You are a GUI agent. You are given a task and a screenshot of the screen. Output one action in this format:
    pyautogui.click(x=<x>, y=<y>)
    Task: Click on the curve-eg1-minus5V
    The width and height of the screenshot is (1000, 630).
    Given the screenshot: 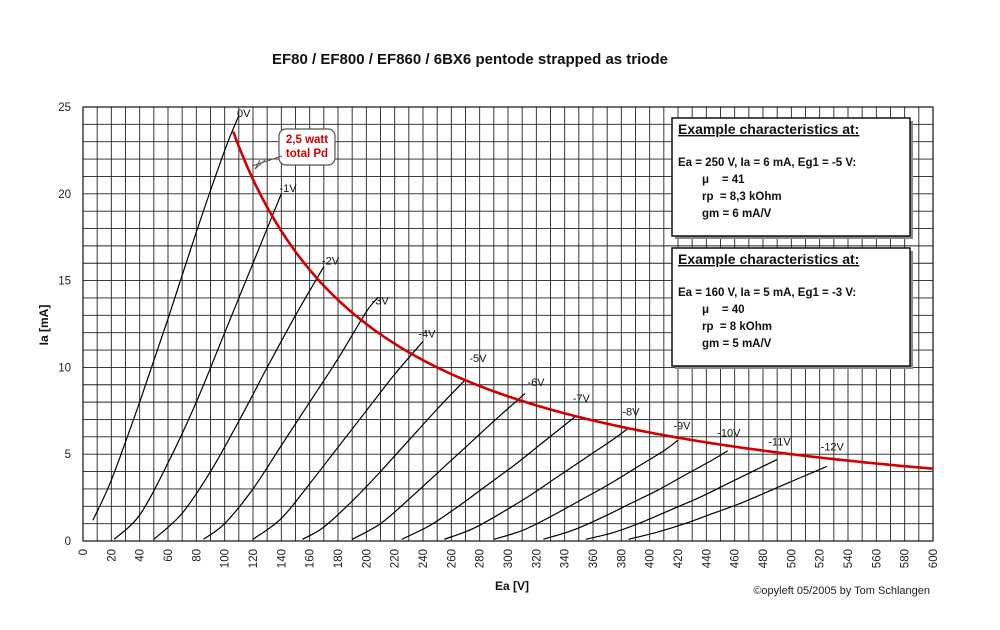 What is the action you would take?
    pyautogui.click(x=384, y=459)
    